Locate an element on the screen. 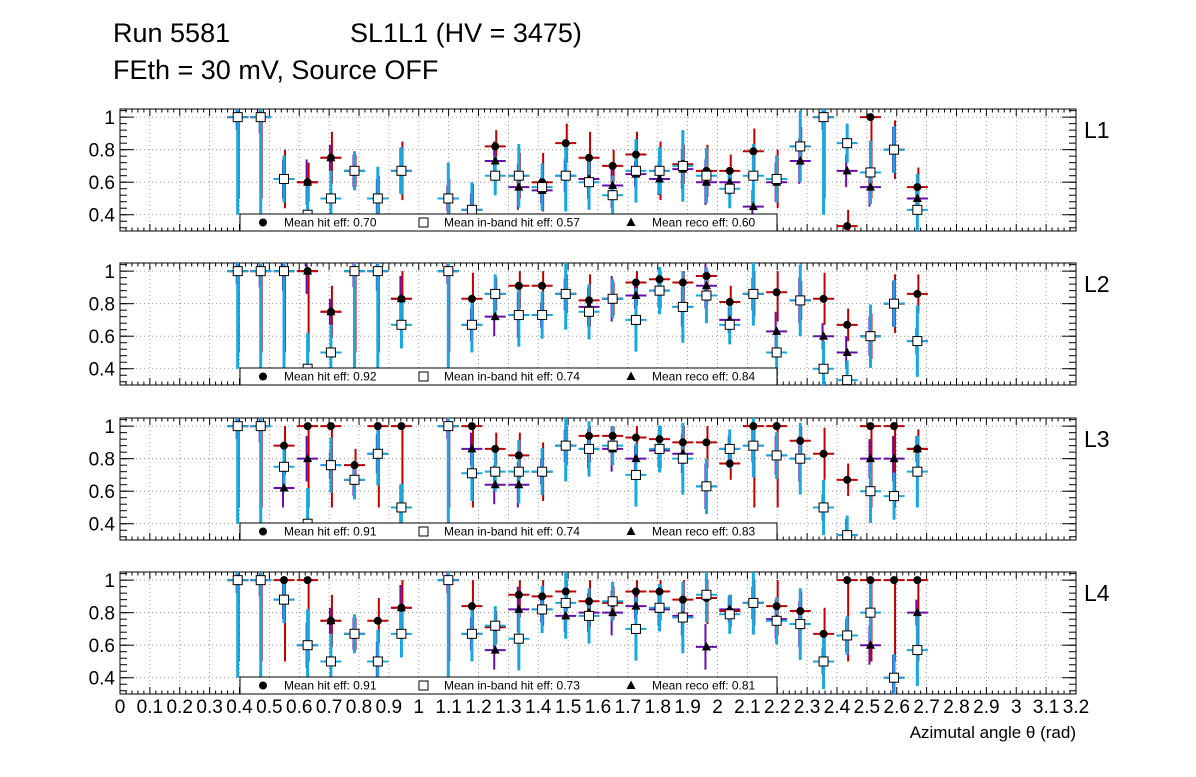 This screenshot has height=777, width=1196. x-tick-label: 2.8 is located at coordinates (956, 707).